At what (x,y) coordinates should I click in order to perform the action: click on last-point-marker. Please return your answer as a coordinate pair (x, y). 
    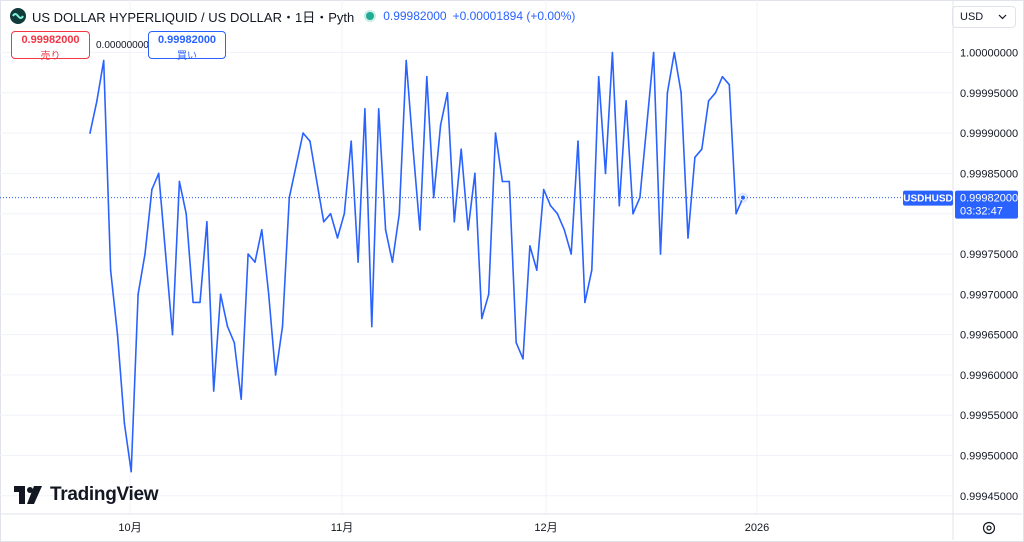
    Looking at the image, I should click on (743, 197).